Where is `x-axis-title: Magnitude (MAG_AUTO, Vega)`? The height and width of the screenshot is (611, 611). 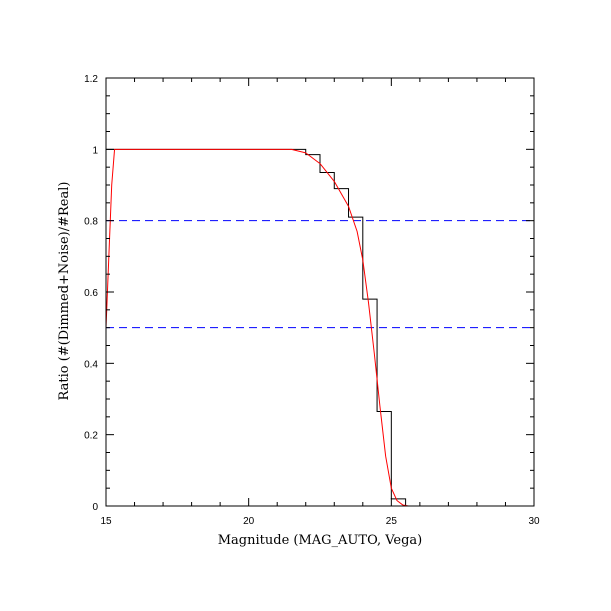
x-axis-title: Magnitude (MAG_AUTO, Vega) is located at coordinates (320, 540).